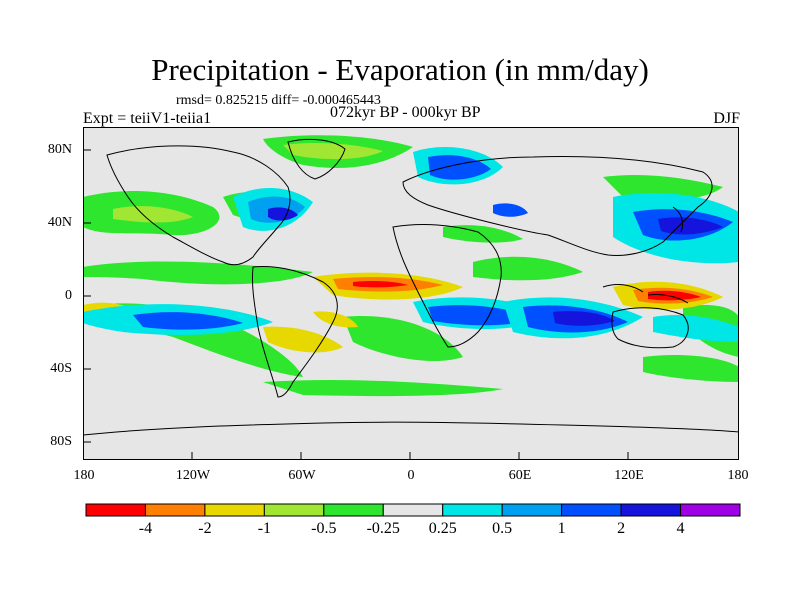 The height and width of the screenshot is (600, 800). What do you see at coordinates (59, 222) in the screenshot?
I see `y-tick-40n: 40N` at bounding box center [59, 222].